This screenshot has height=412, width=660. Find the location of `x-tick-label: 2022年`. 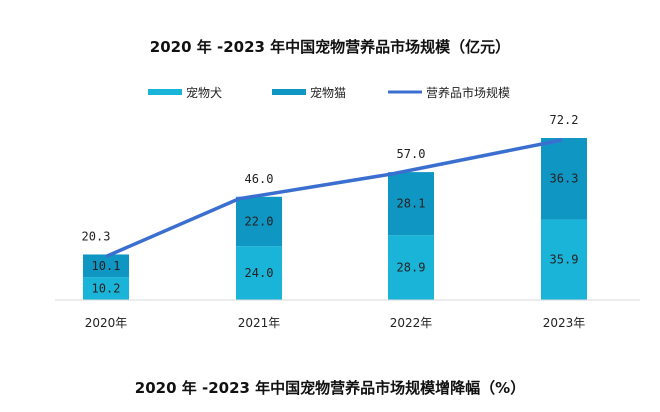

x-tick-label: 2022年 is located at coordinates (411, 323).